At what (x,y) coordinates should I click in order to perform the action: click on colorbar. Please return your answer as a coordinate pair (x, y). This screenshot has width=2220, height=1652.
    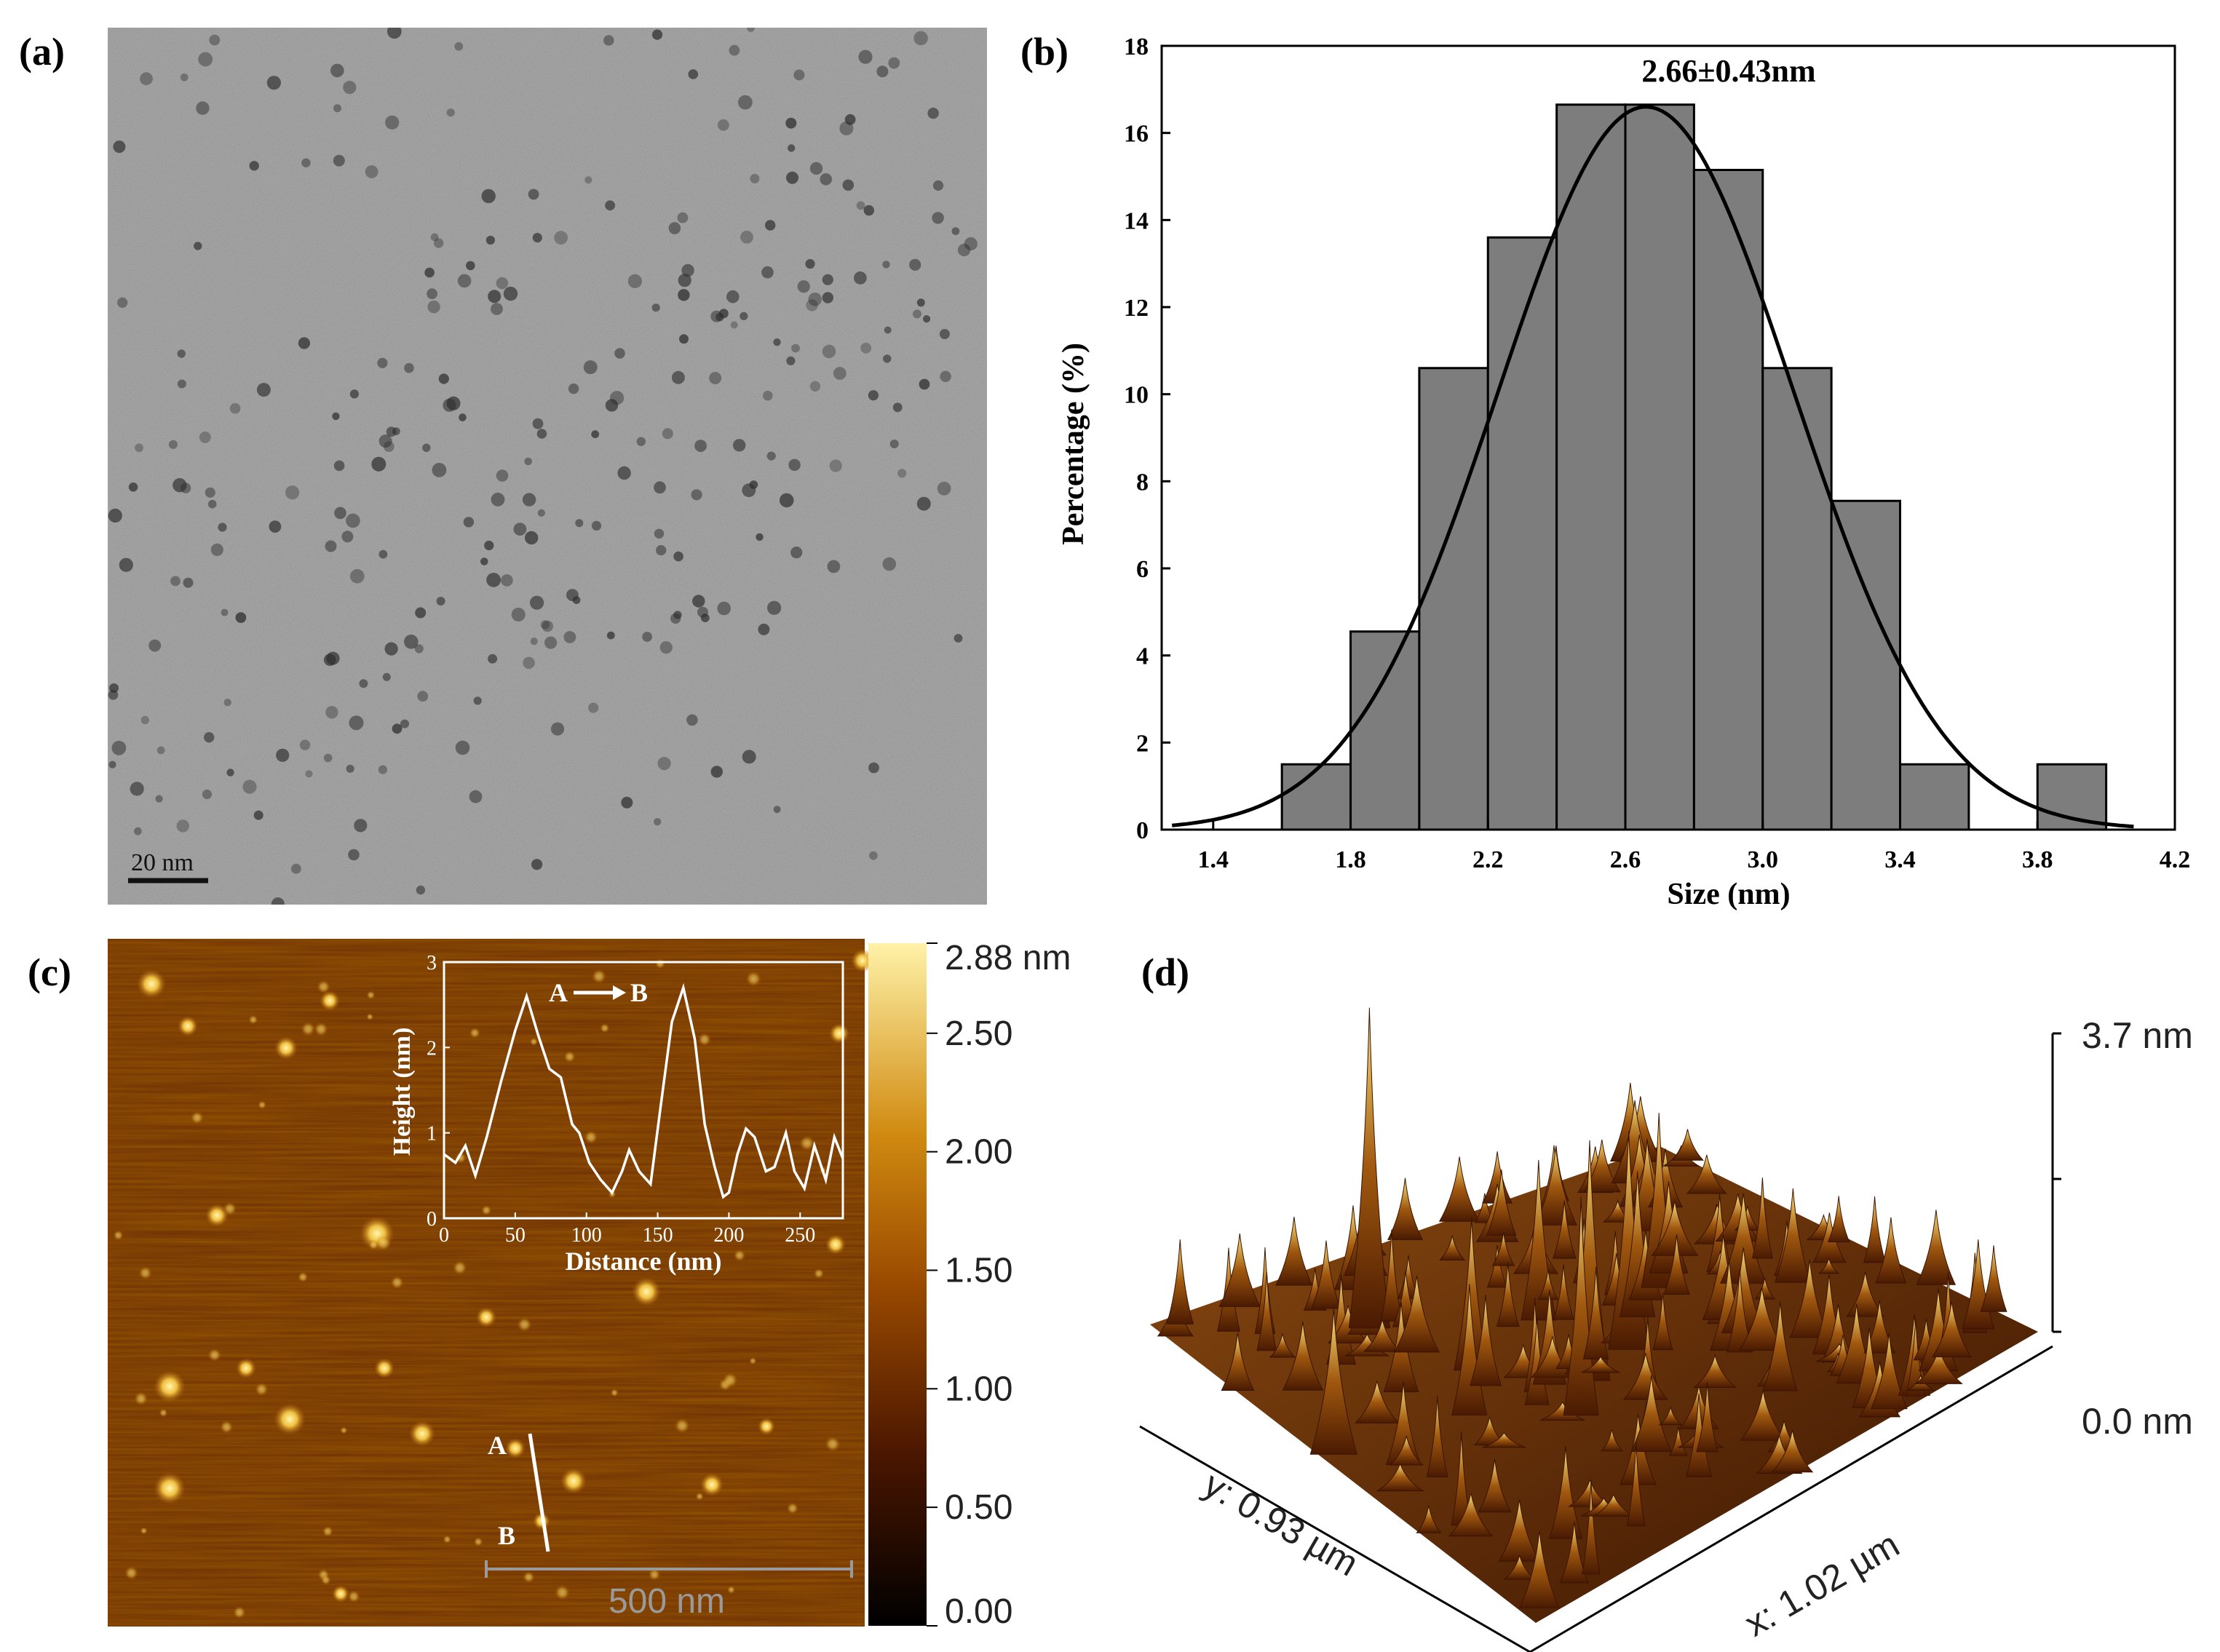
    Looking at the image, I should click on (897, 1284).